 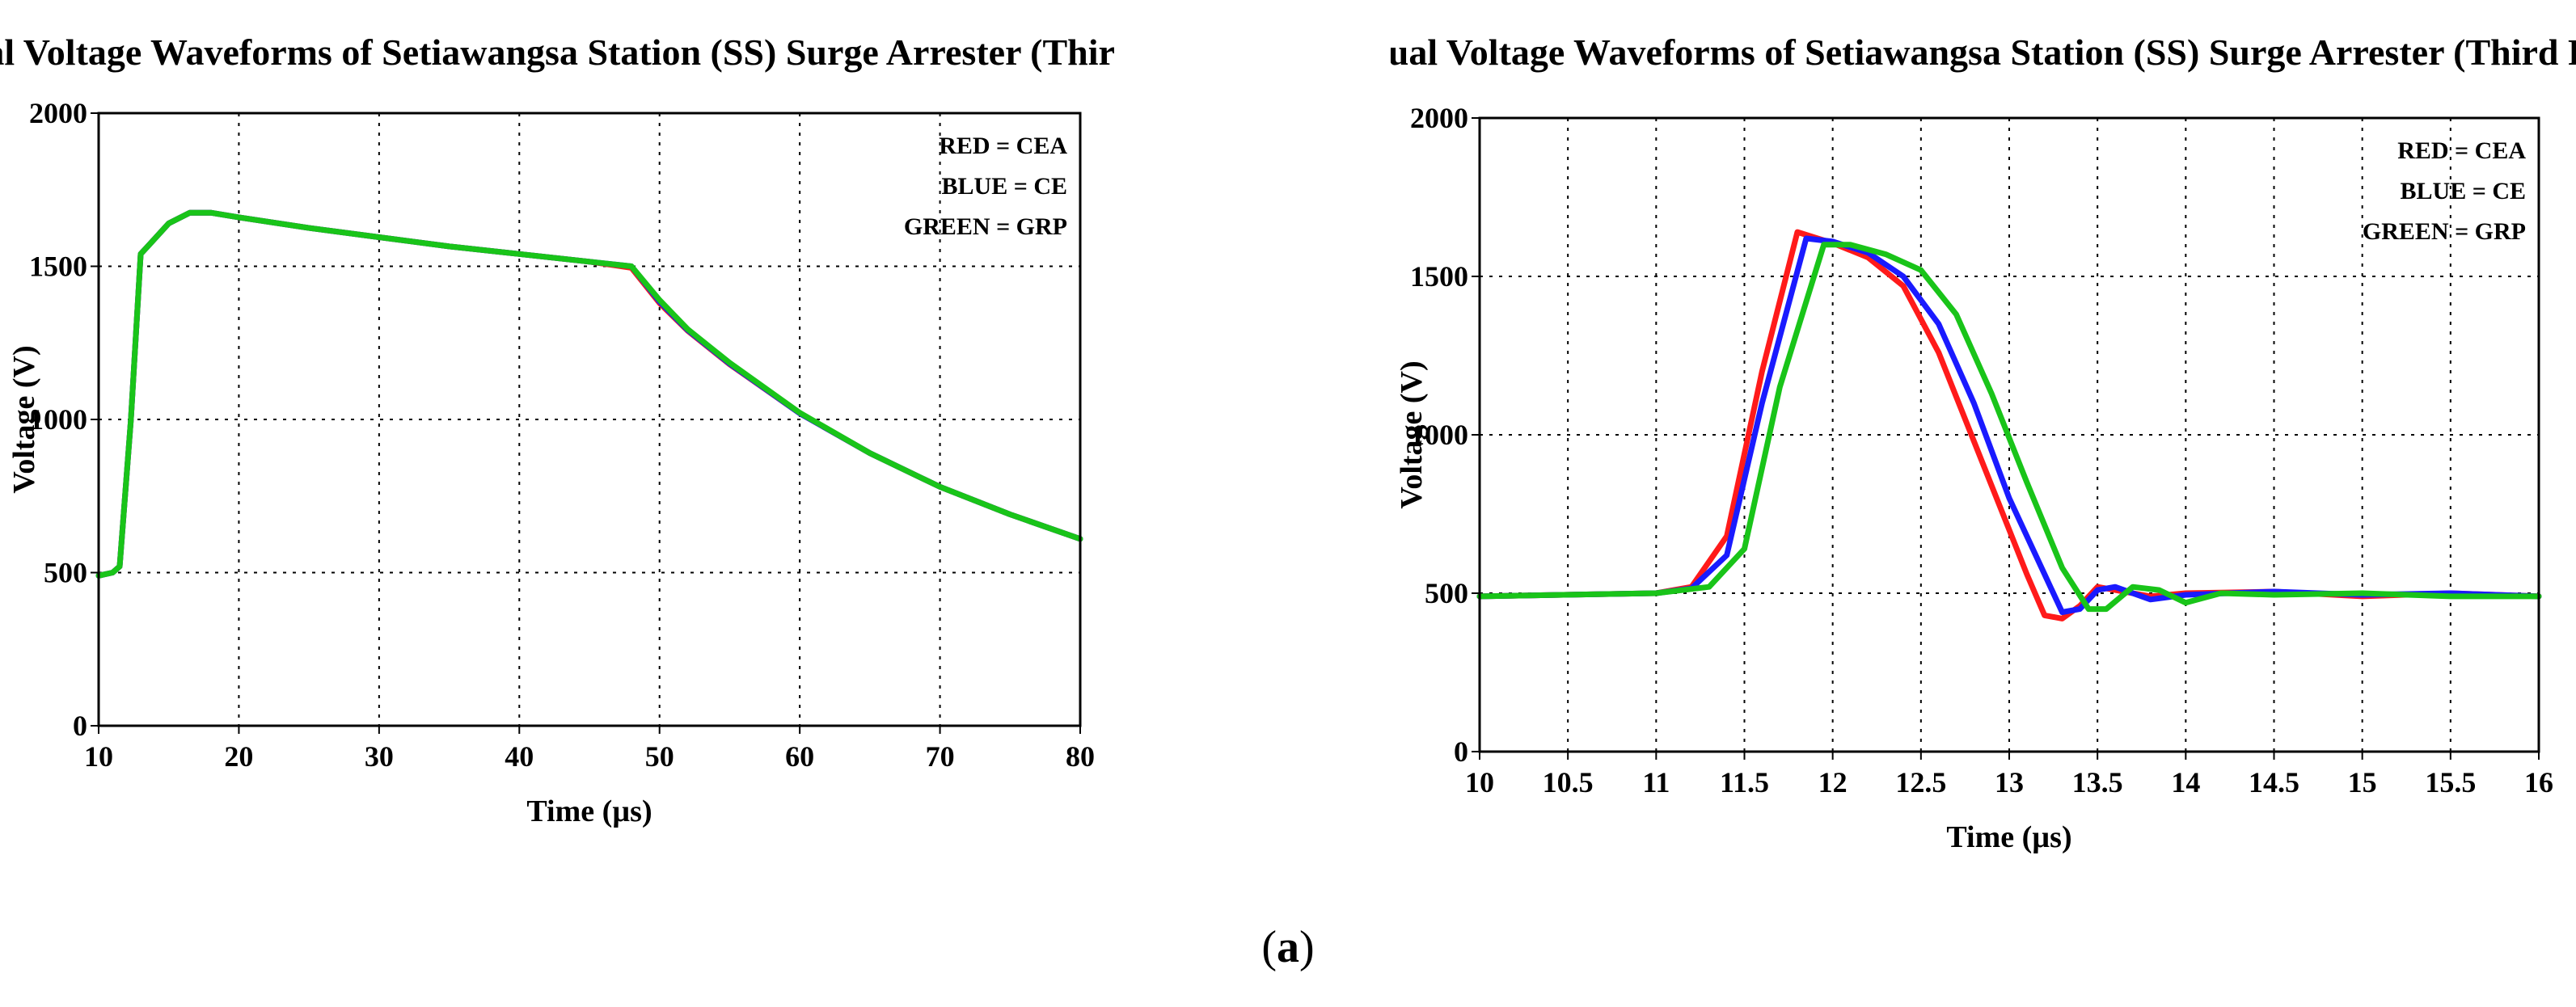 What do you see at coordinates (2185, 782) in the screenshot?
I see `right-x-tick-label: 14` at bounding box center [2185, 782].